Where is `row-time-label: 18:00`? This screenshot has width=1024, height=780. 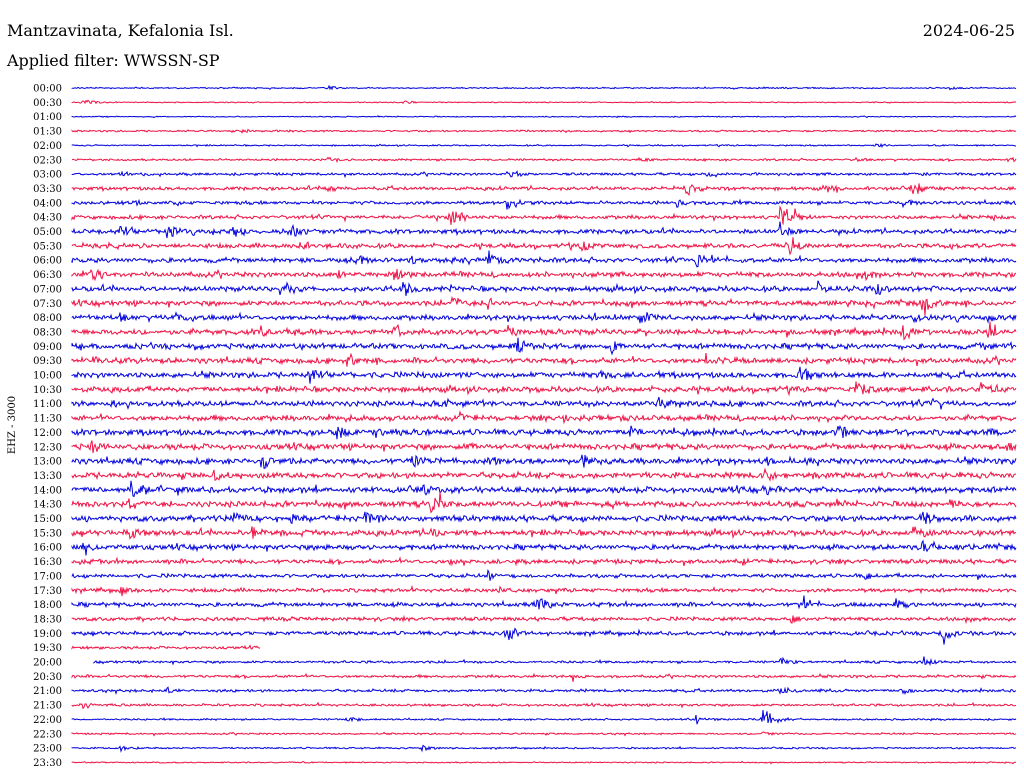 row-time-label: 18:00 is located at coordinates (47, 605).